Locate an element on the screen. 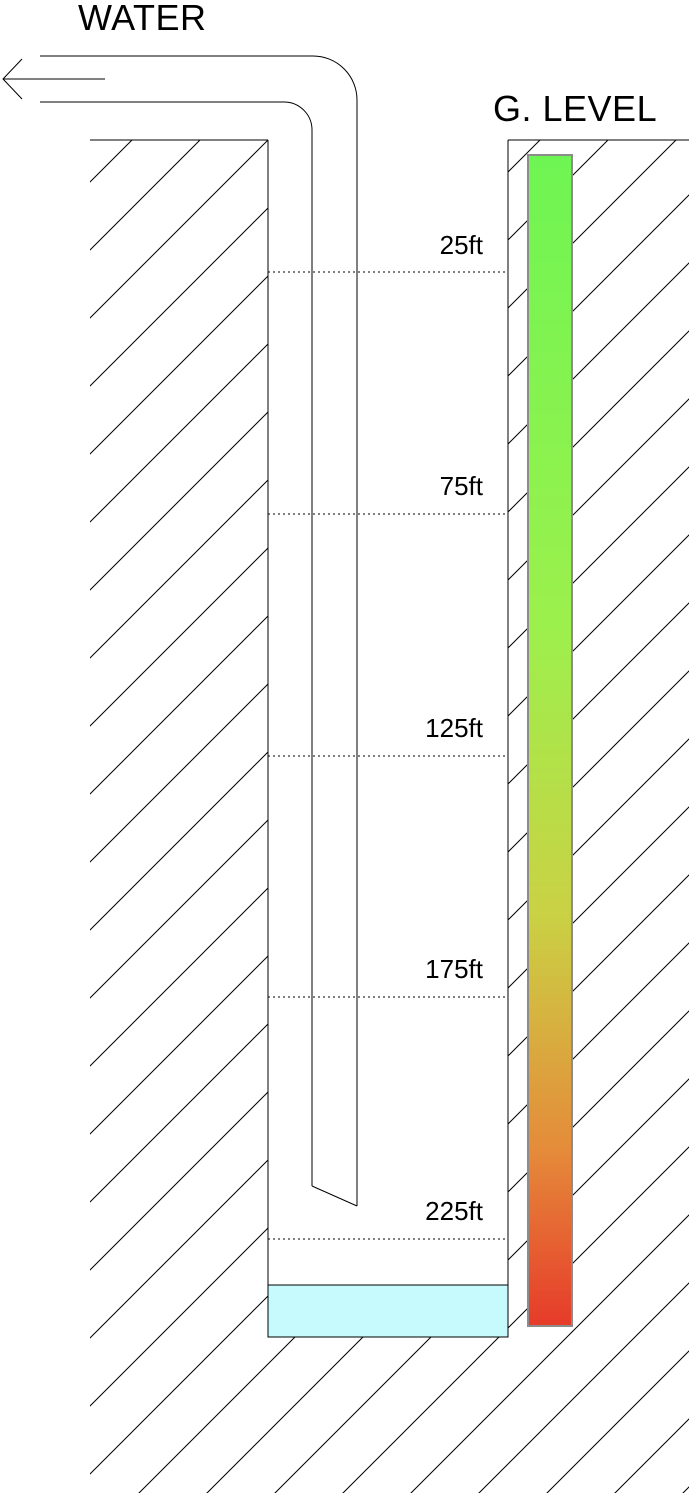 The image size is (689, 1493). depth-labels: 25ft 75ft 125ft 175ft 225ft is located at coordinates (454, 728).